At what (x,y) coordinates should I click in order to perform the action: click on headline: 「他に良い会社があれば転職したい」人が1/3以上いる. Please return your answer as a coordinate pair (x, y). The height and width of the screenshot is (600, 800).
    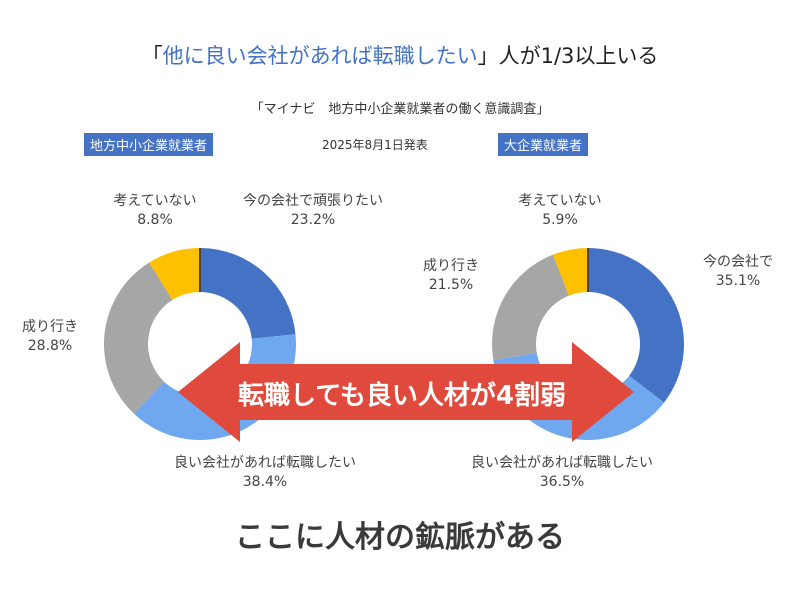
    Looking at the image, I should click on (400, 55).